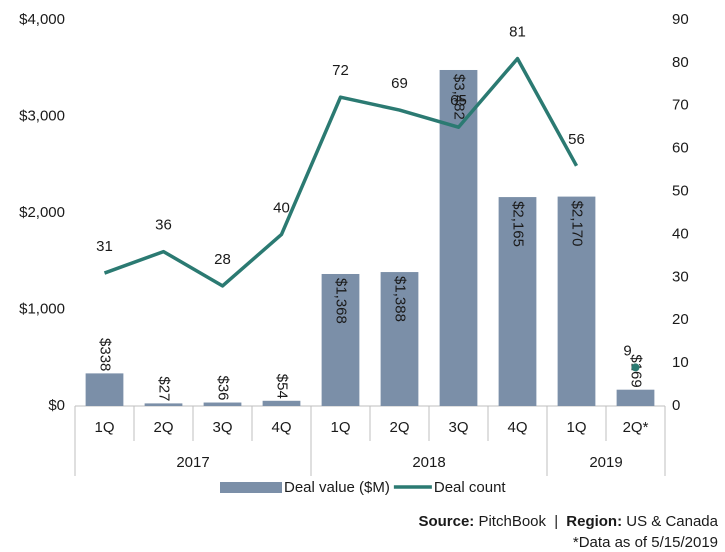 This screenshot has height=552, width=725. Describe the element at coordinates (577, 224) in the screenshot. I see `bar-value-label: $2,170` at that location.